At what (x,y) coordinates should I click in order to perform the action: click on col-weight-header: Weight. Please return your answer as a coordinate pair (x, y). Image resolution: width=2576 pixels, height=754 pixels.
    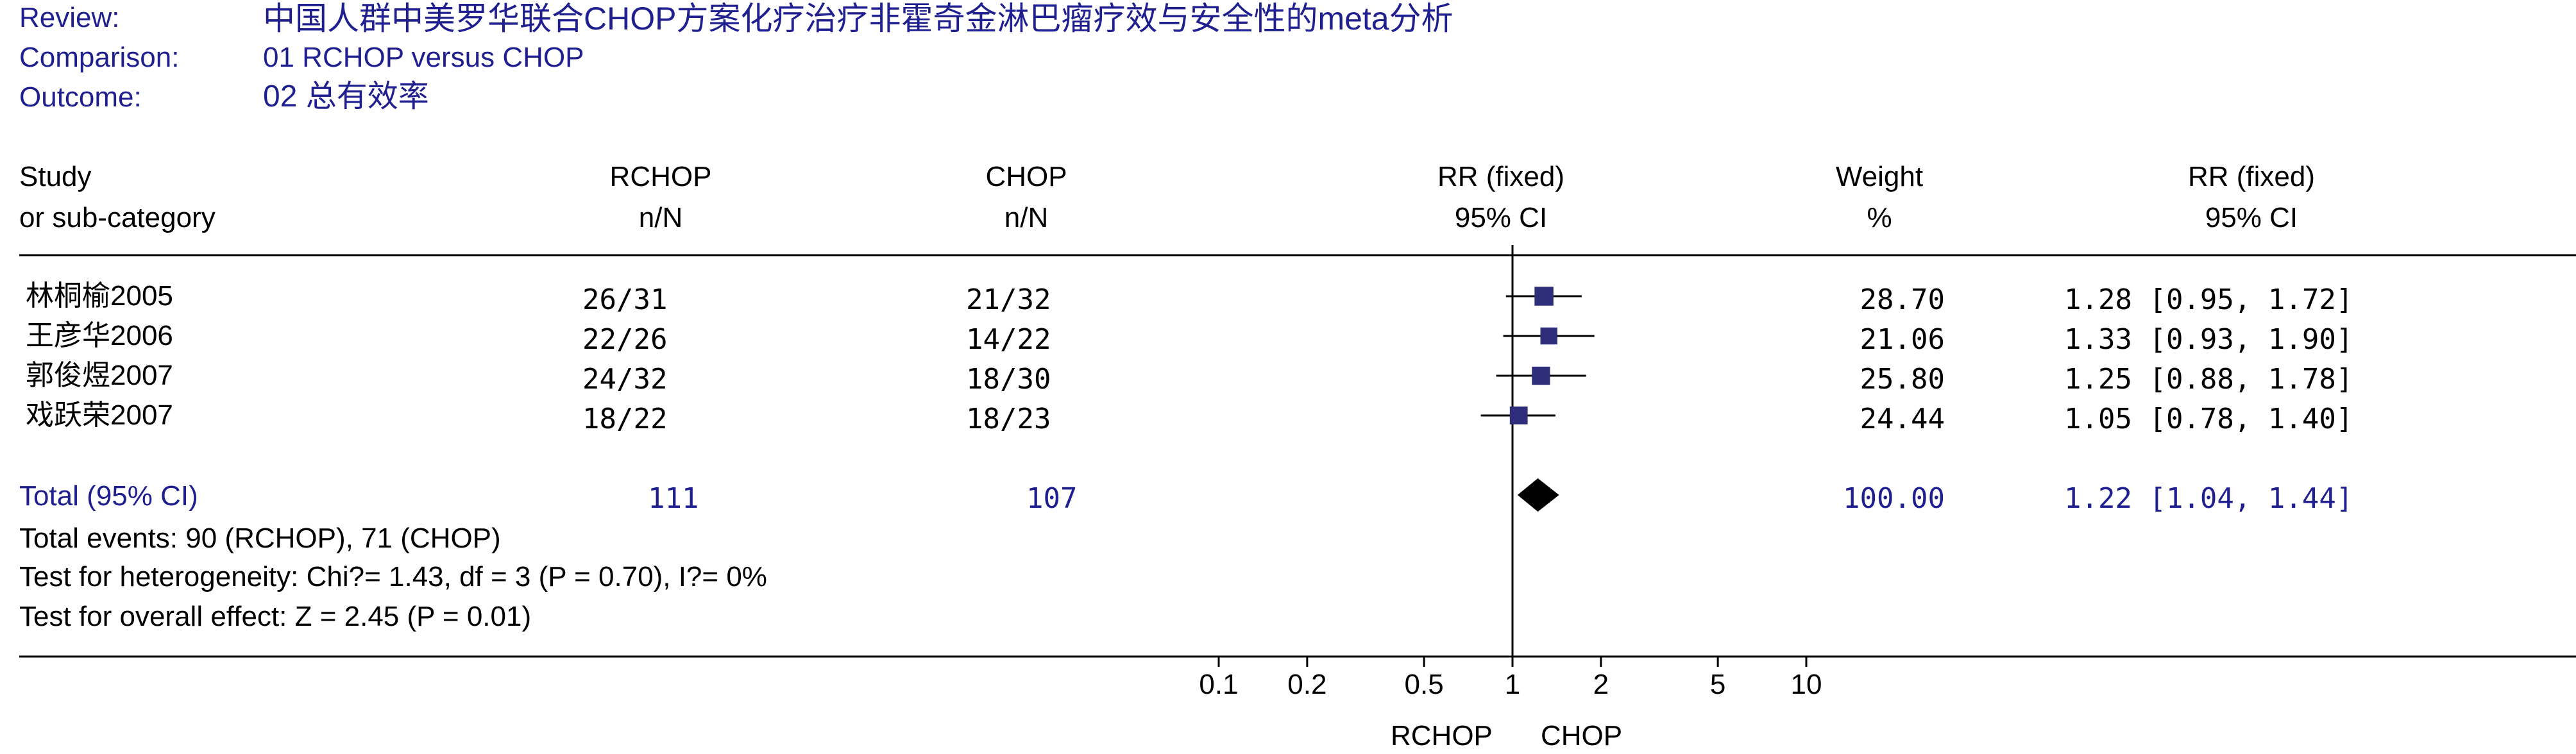
    Looking at the image, I should click on (1879, 176).